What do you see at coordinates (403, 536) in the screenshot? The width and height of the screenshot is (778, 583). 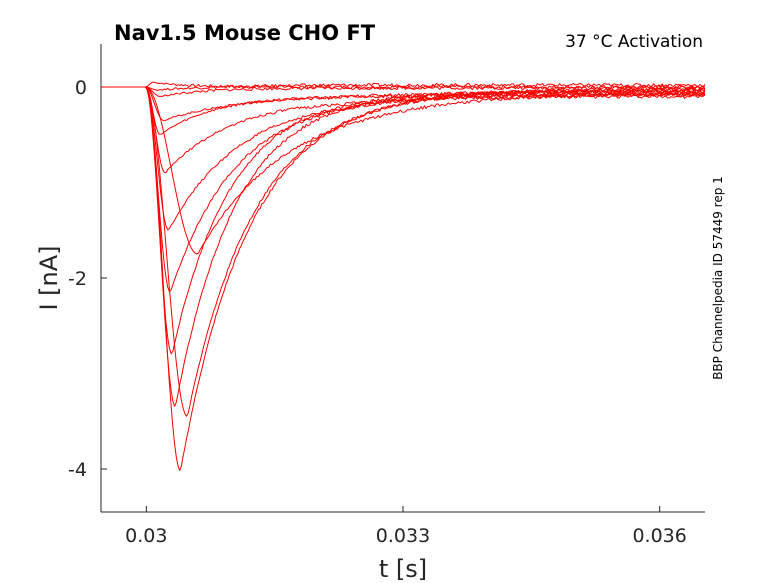 I see `x-tick-label: 0.033` at bounding box center [403, 536].